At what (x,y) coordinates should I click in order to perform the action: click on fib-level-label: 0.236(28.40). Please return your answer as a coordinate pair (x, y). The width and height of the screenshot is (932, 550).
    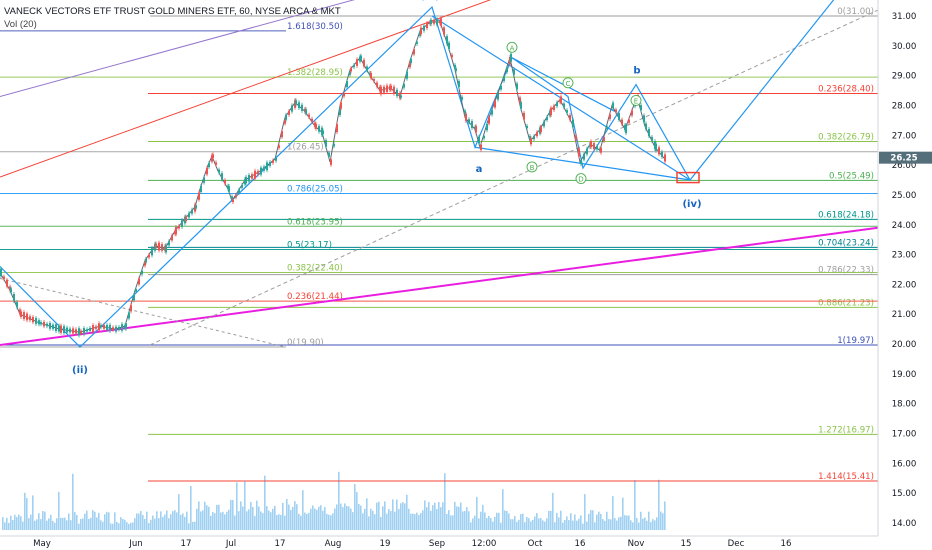
    Looking at the image, I should click on (846, 90).